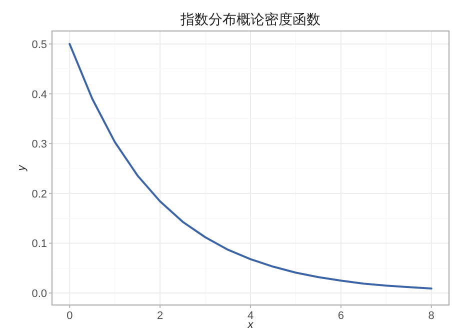  Describe the element at coordinates (39, 144) in the screenshot. I see `y-tick-label: 0.3` at that location.